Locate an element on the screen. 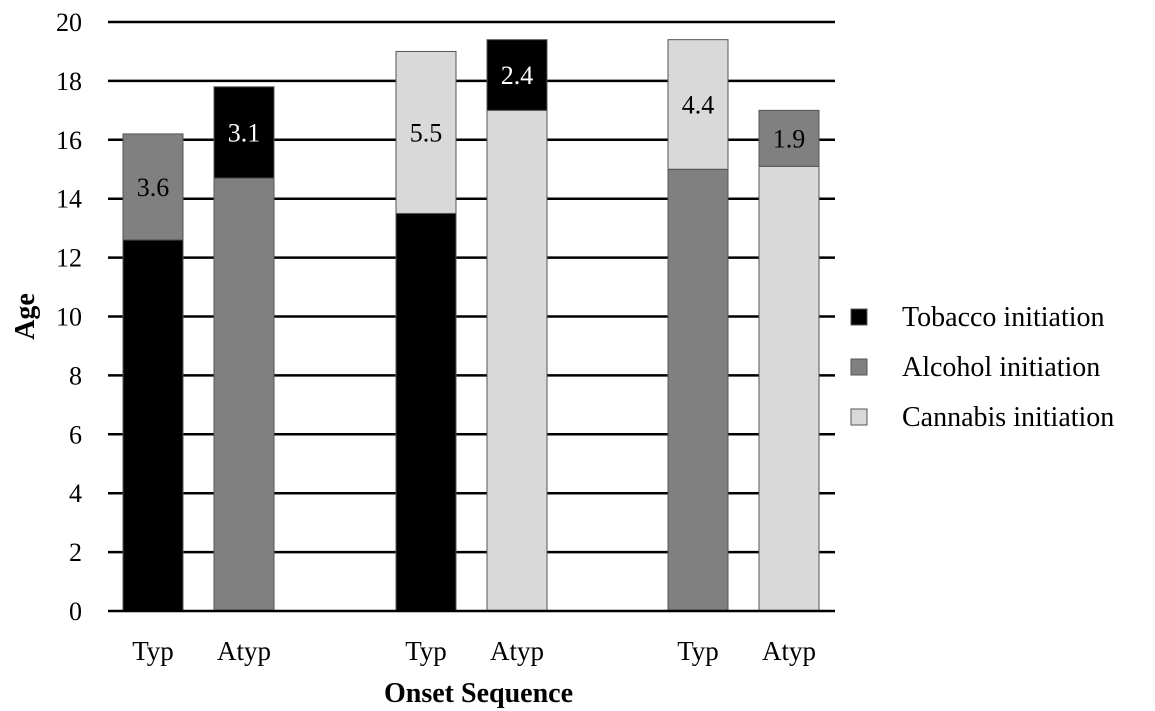 The width and height of the screenshot is (1155, 711). y-tick-label: 0 is located at coordinates (75, 611).